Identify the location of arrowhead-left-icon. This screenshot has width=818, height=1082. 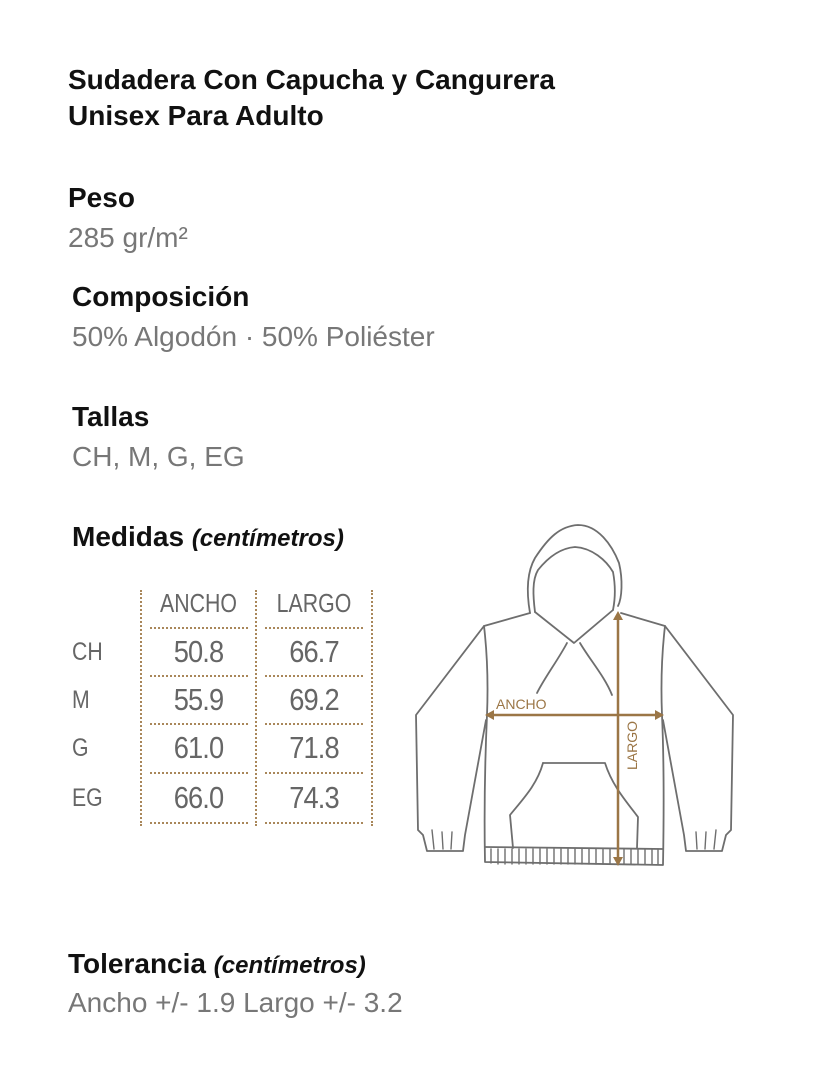
(489, 715).